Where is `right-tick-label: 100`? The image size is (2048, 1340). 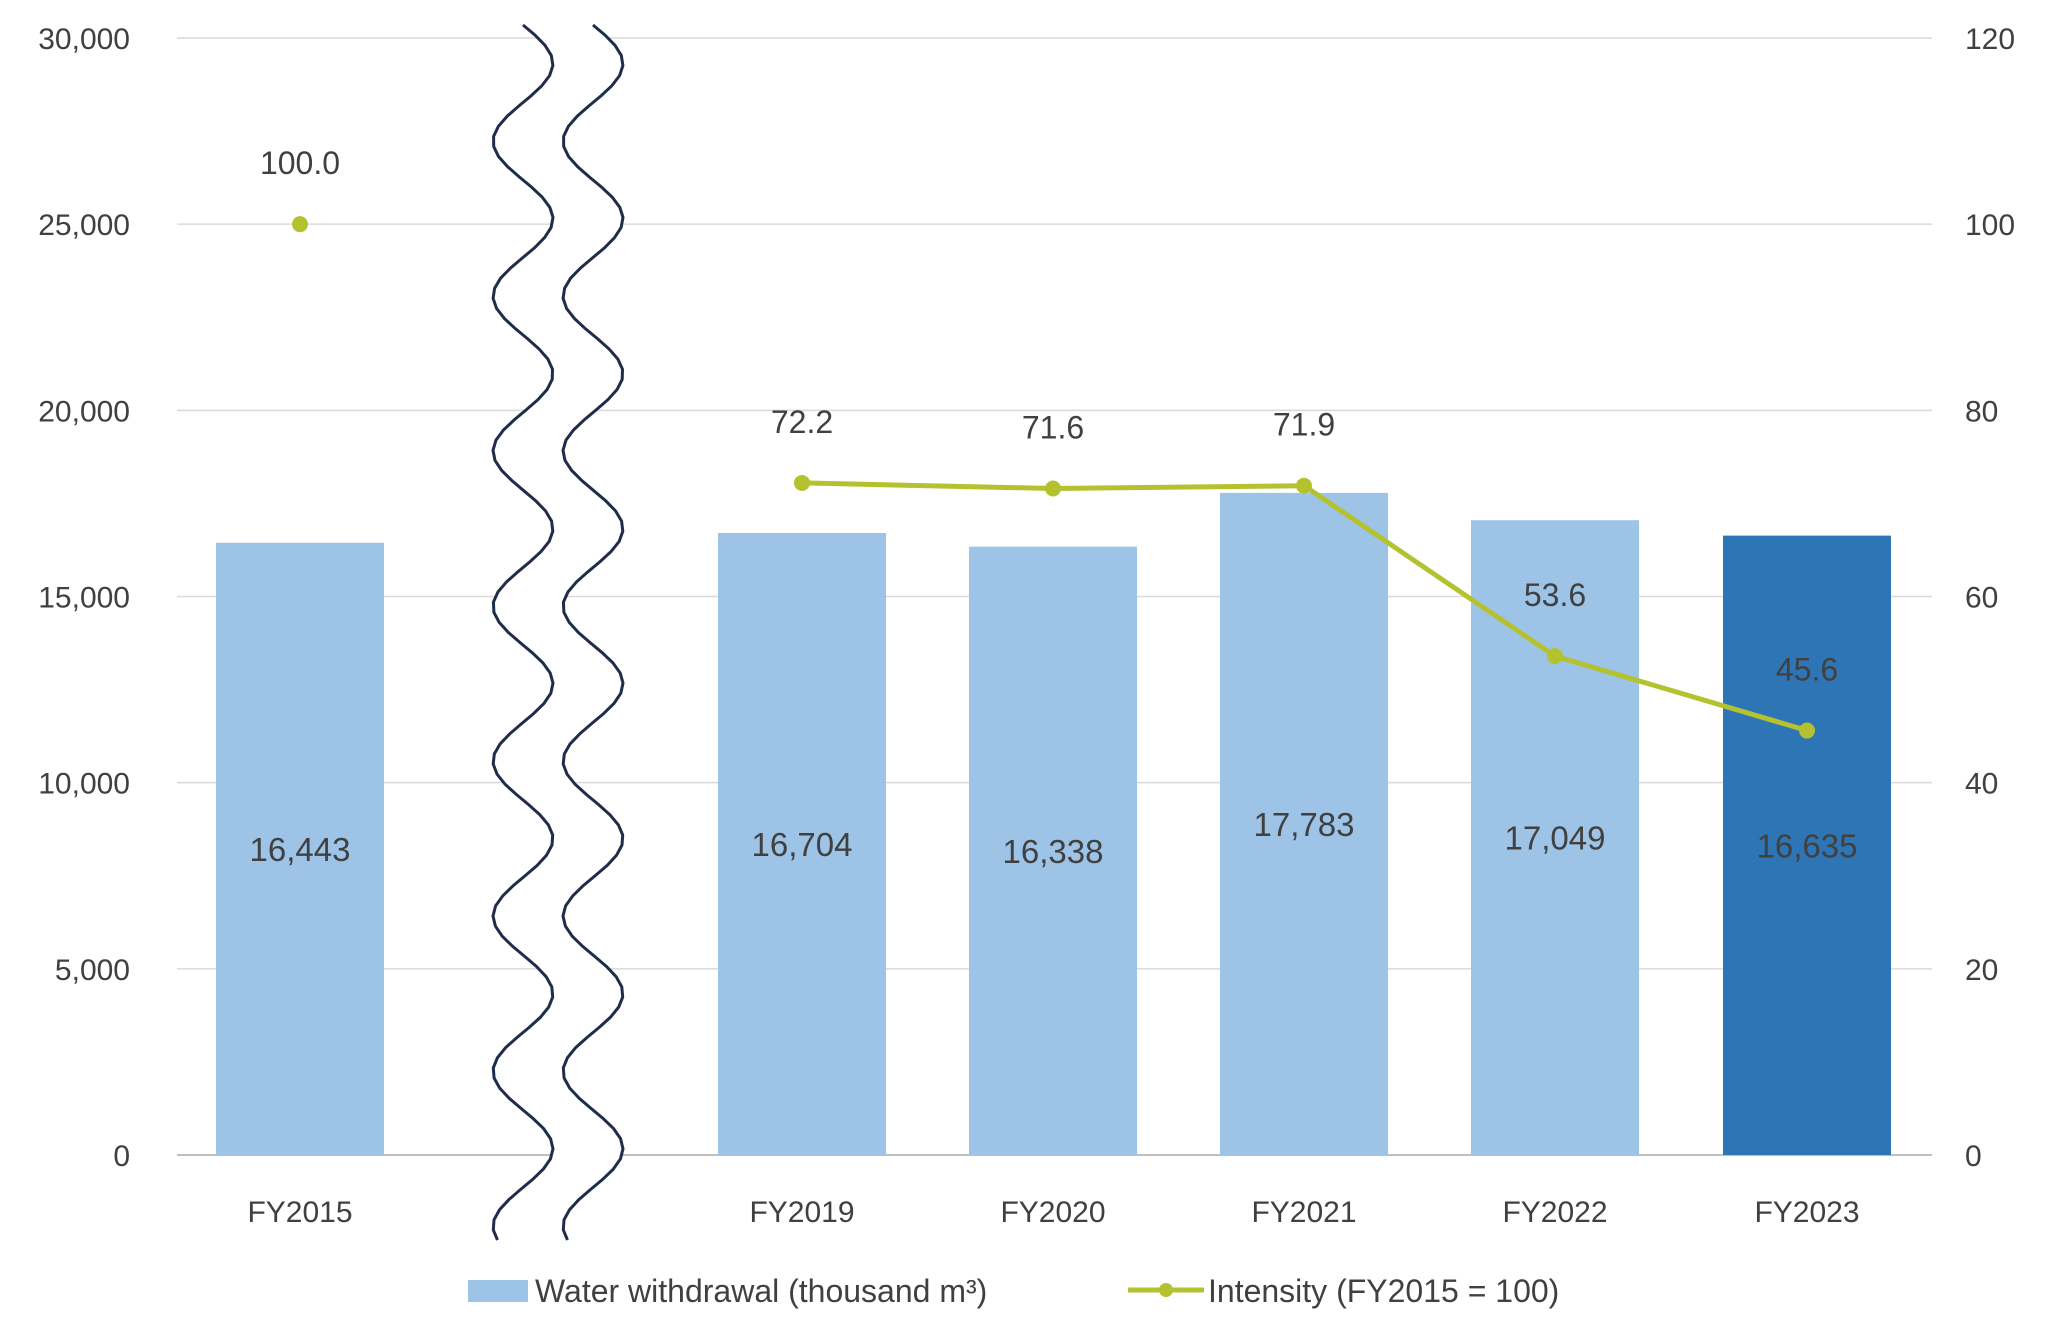
right-tick-label: 100 is located at coordinates (1990, 225).